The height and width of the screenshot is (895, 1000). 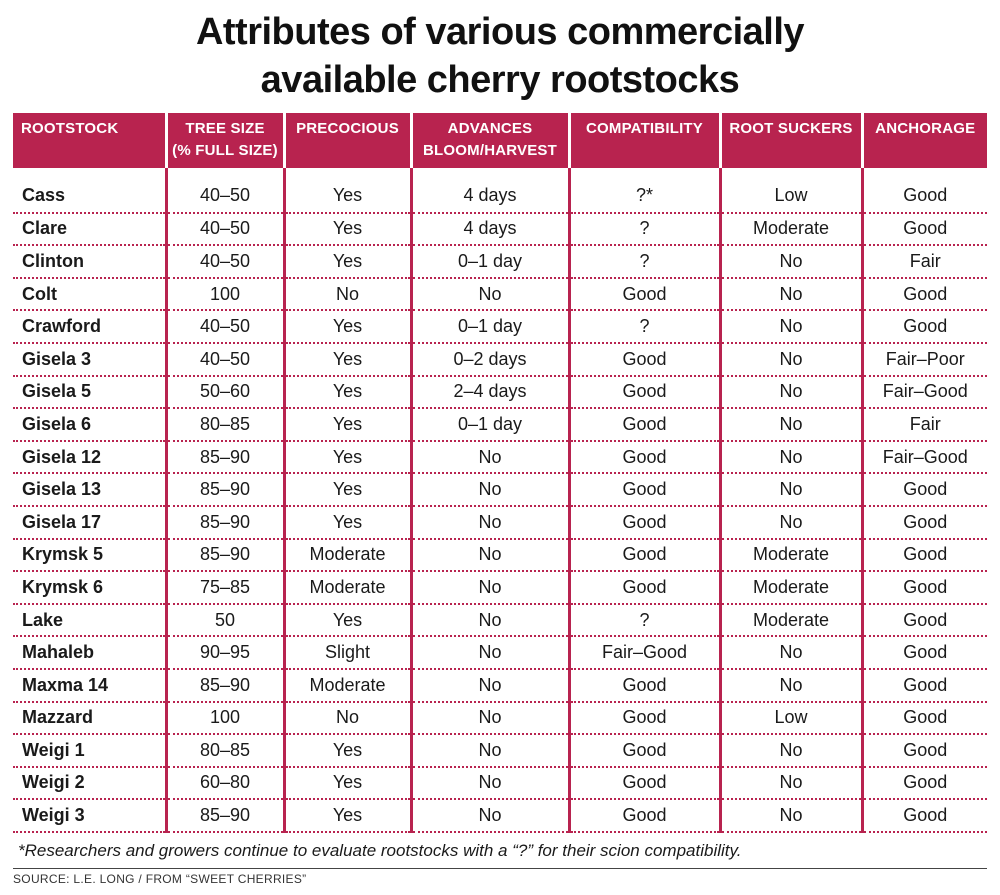 What do you see at coordinates (70, 128) in the screenshot?
I see `column-header-line-1: ROOTSTOCK` at bounding box center [70, 128].